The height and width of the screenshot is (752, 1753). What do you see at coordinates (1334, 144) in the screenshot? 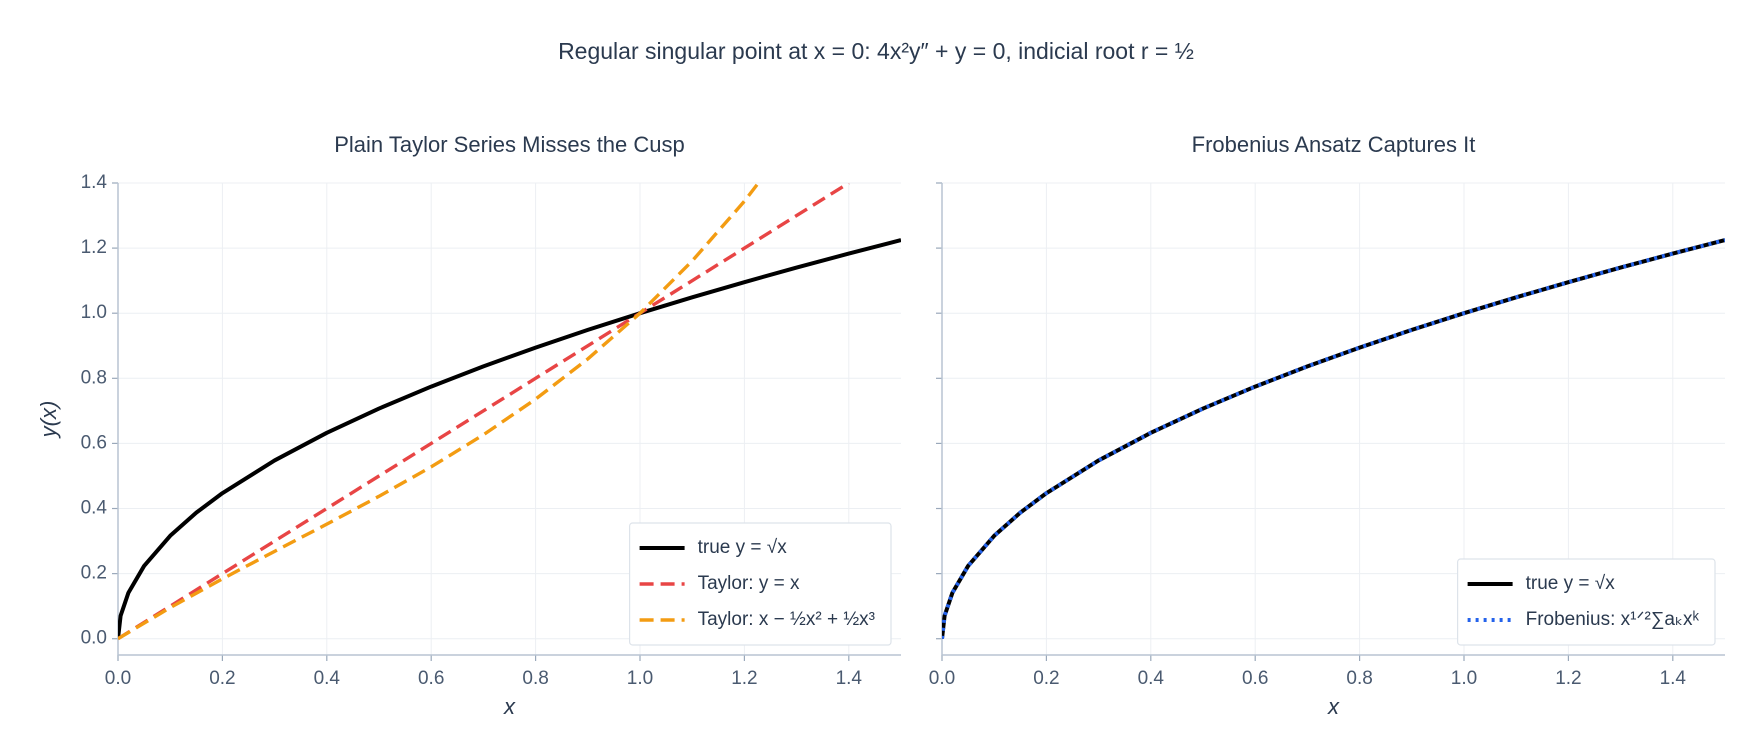
I see `subplot-title: Frobenius Ansatz Captures It` at bounding box center [1334, 144].